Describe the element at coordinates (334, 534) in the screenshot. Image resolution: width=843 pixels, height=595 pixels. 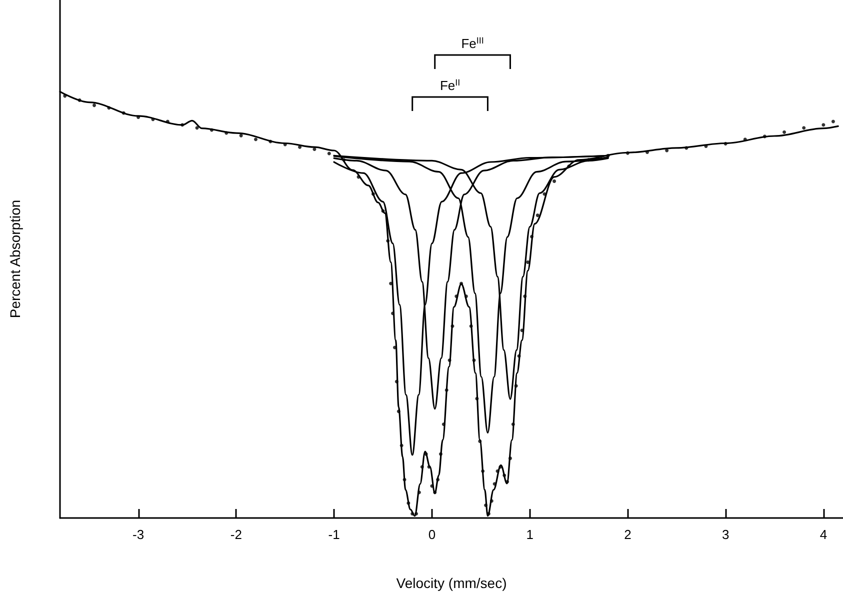
I see `x-tick-label: -1` at that location.